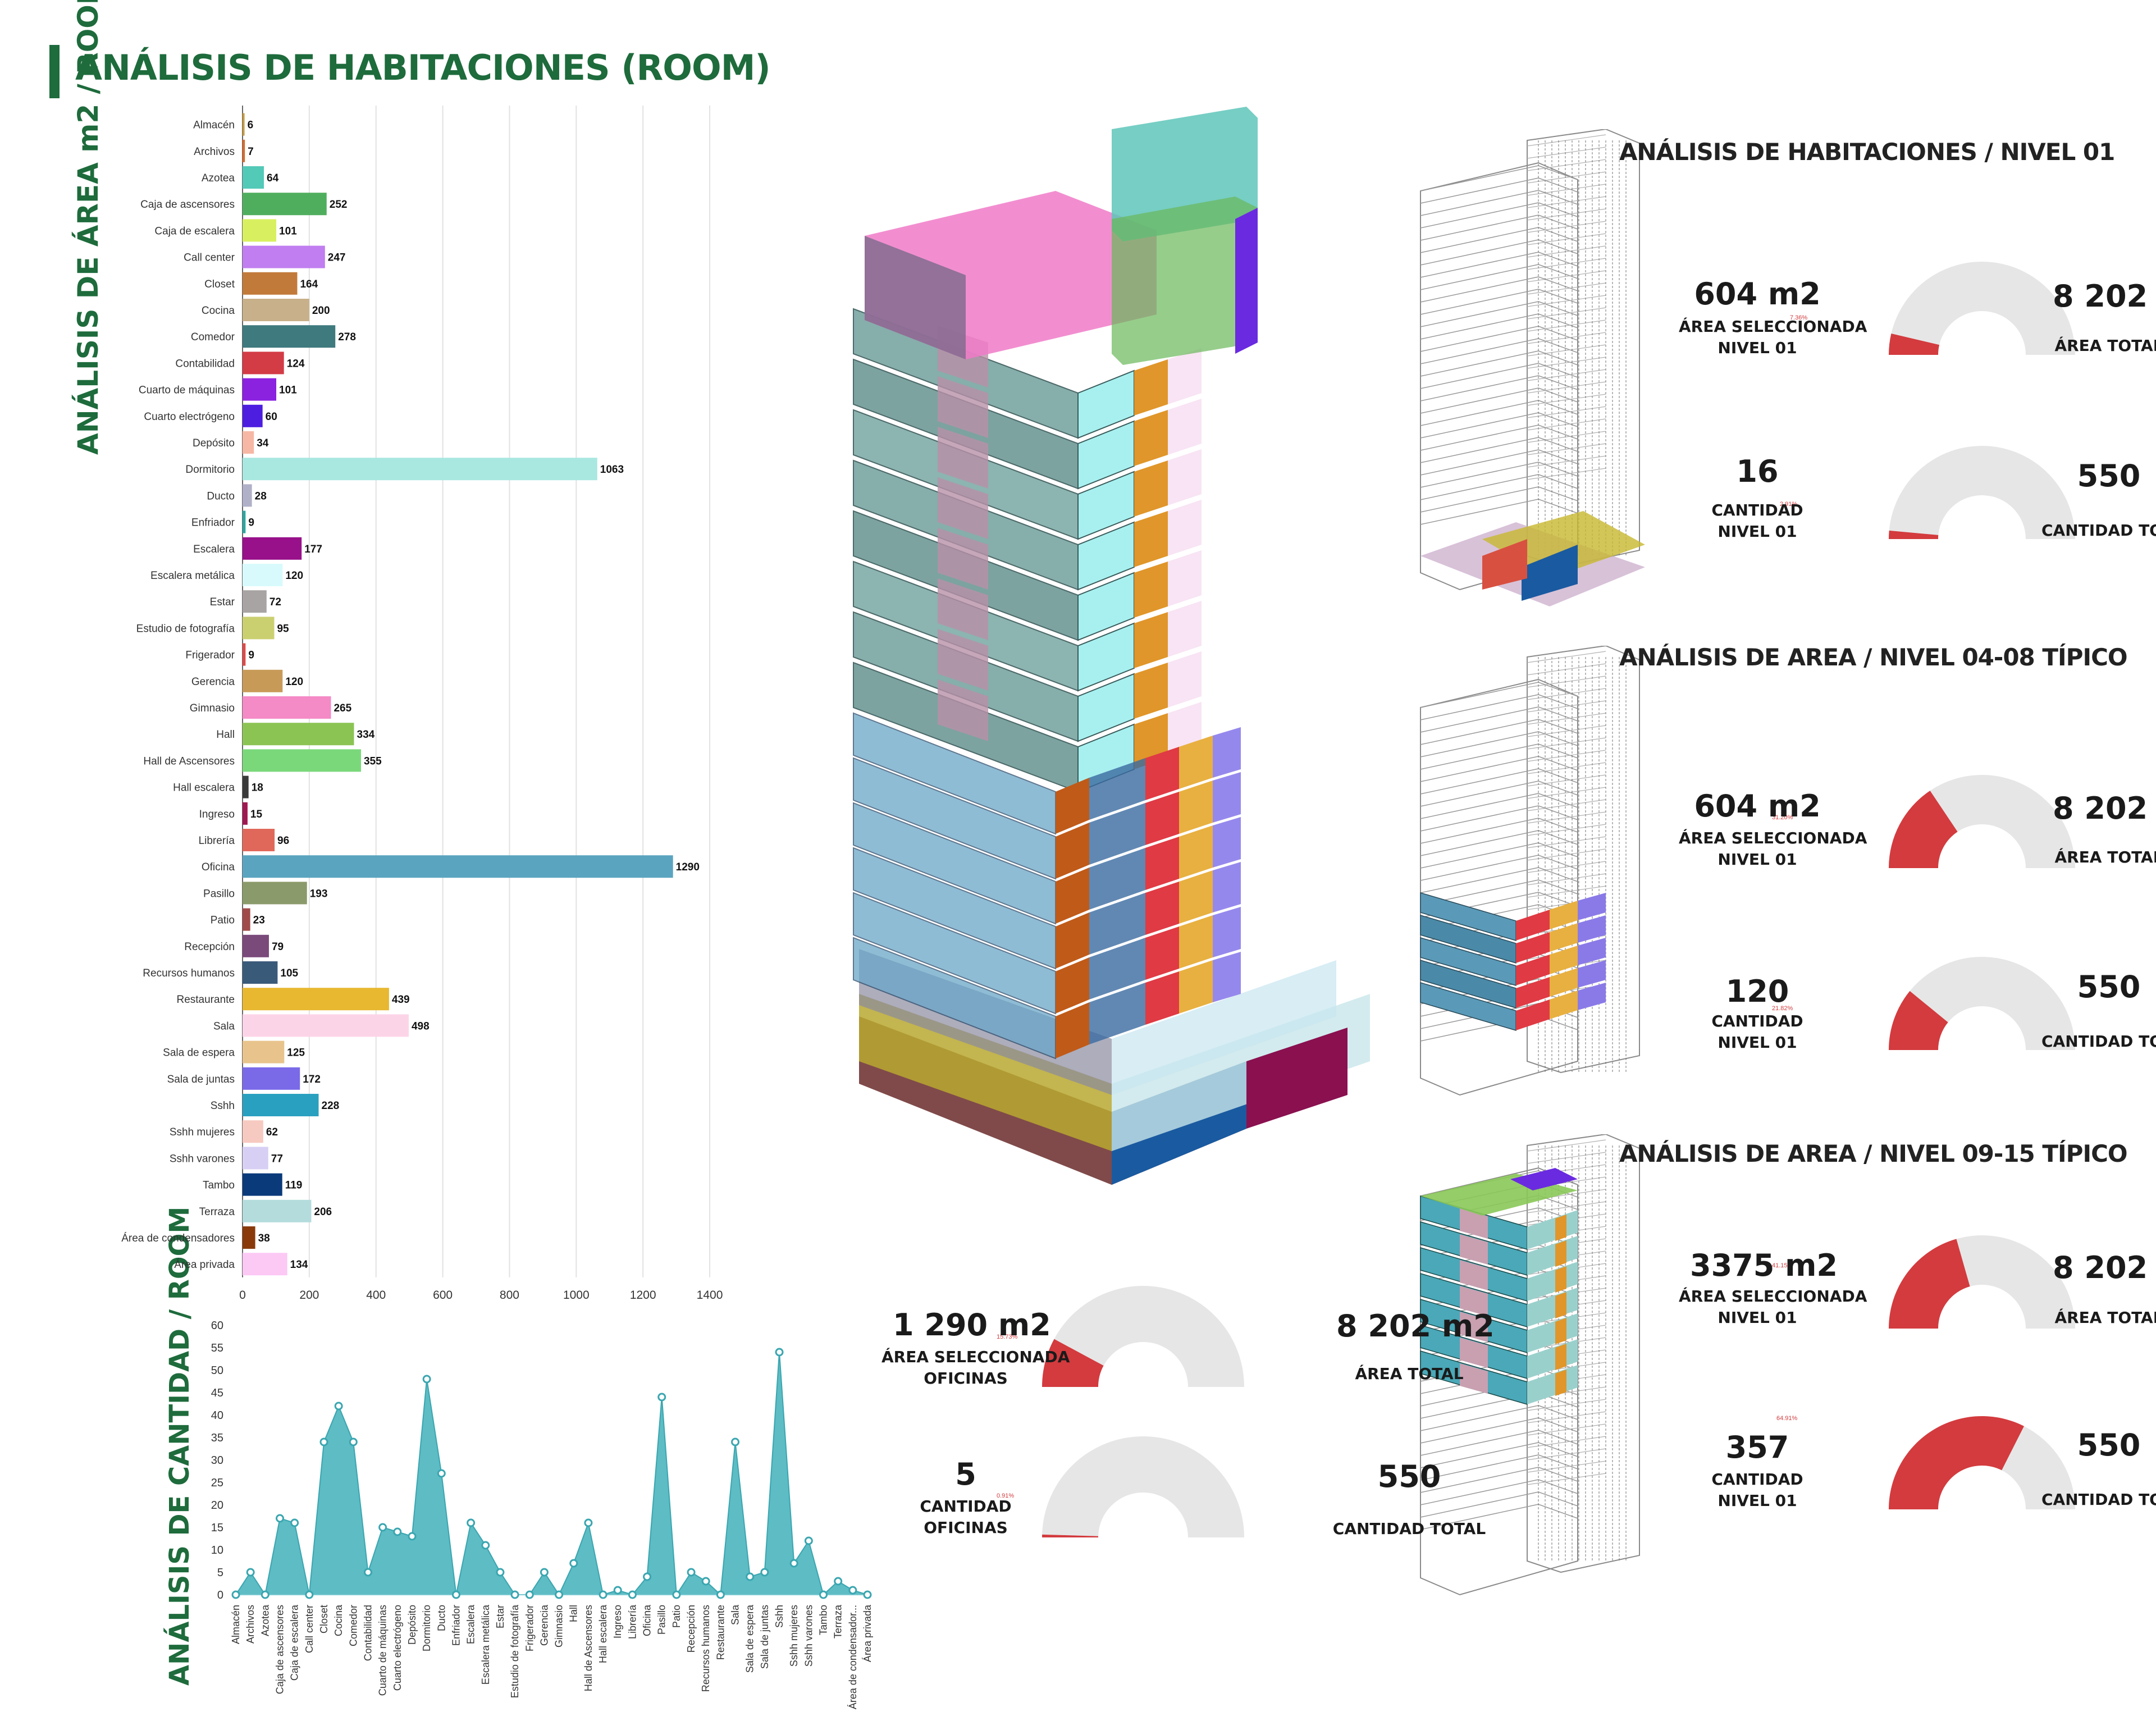  I want to click on x-category-label: Almacén, so click(235, 1624).